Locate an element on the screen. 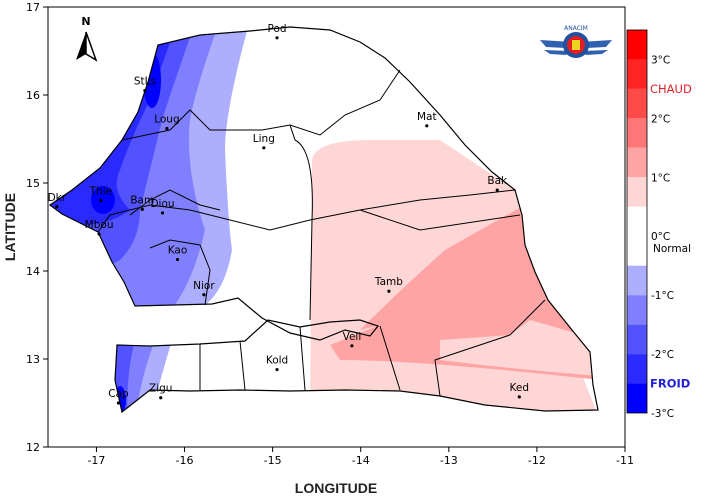  station-label: Kao is located at coordinates (178, 251).